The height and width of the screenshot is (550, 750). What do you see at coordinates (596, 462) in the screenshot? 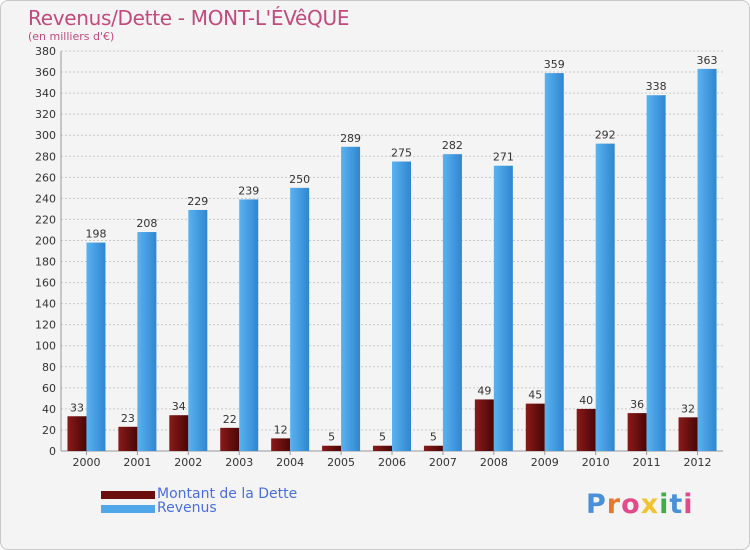
I see `x-tick-label: 2010` at bounding box center [596, 462].